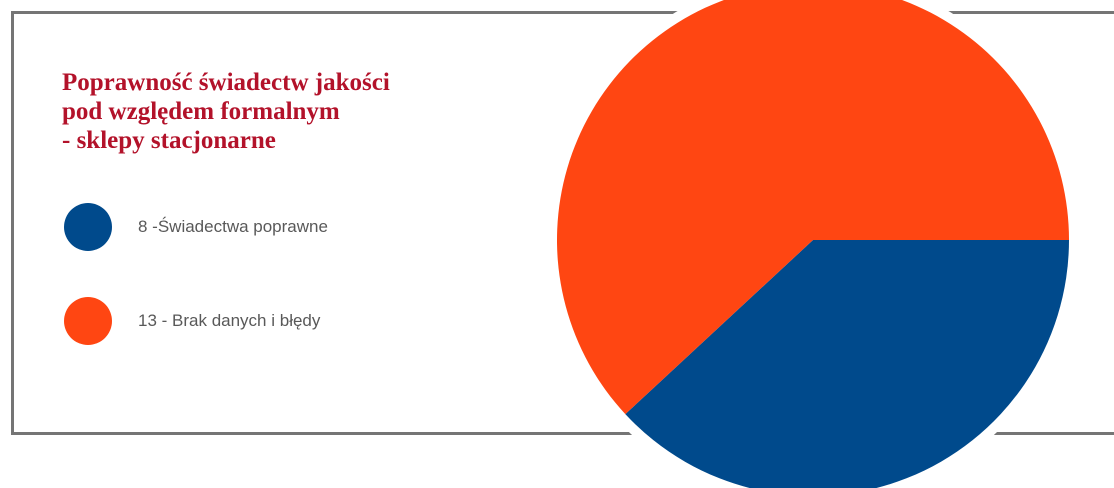  Describe the element at coordinates (169, 140) in the screenshot. I see `chart-title-line-3: - sklepy stacjonarne` at that location.